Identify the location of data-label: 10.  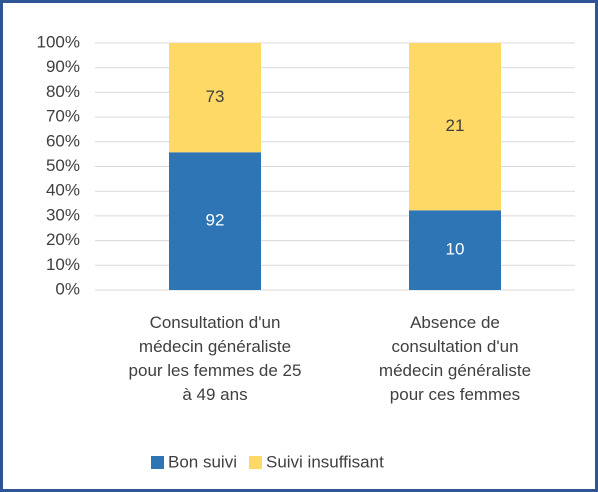
(455, 249).